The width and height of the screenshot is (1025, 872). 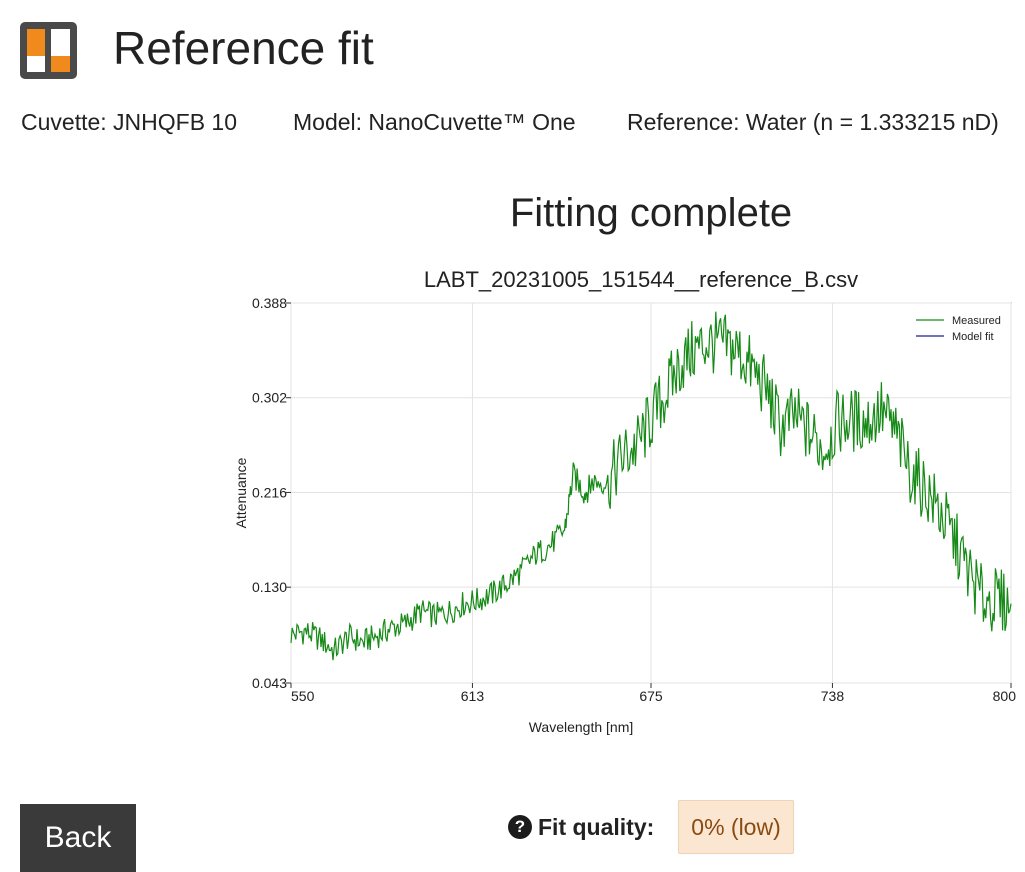 I want to click on legend-label: Model fit, so click(x=973, y=337).